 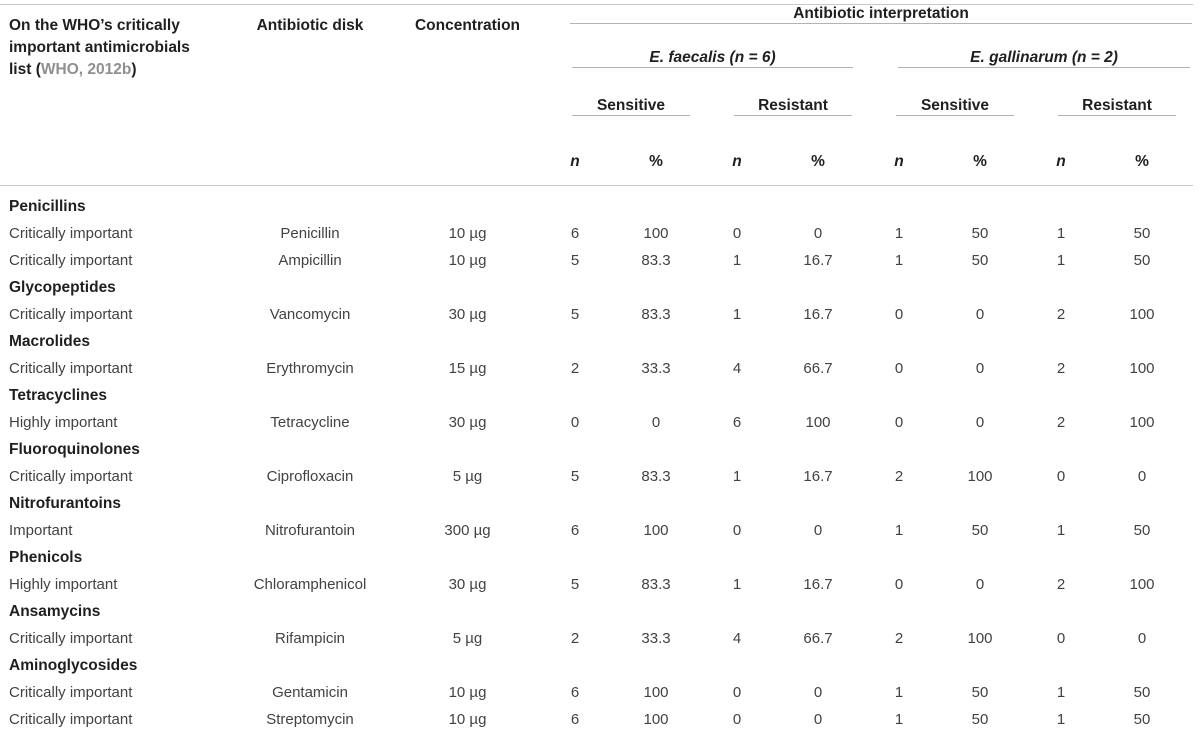 What do you see at coordinates (467, 368) in the screenshot?
I see `concentration-cell: 15 µg` at bounding box center [467, 368].